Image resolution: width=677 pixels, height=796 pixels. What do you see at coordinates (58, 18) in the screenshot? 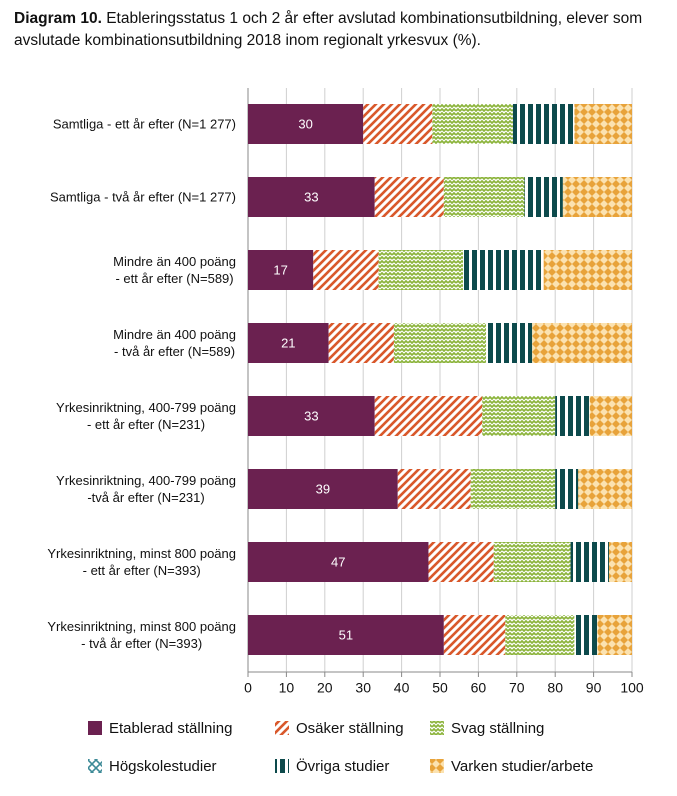
I see `chart-title-label: Diagram 10.` at bounding box center [58, 18].